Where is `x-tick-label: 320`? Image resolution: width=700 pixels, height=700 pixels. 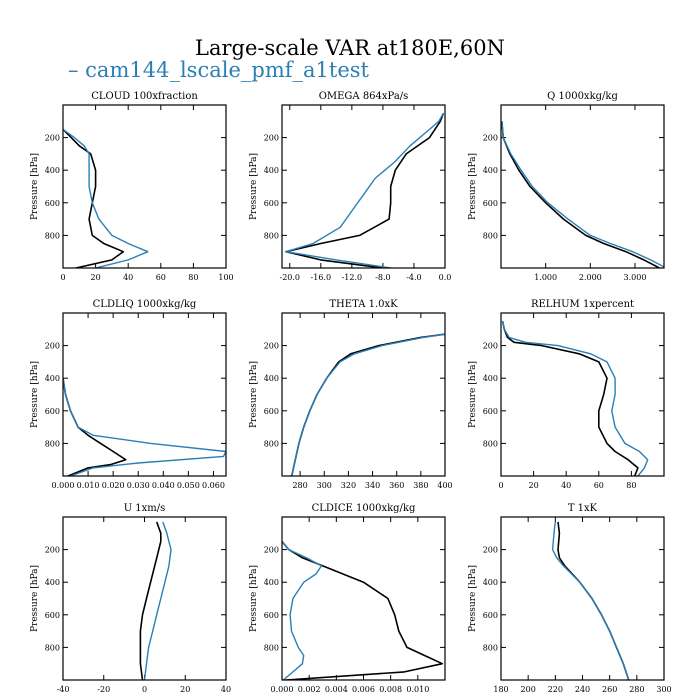 x-tick-label: 320 is located at coordinates (348, 485).